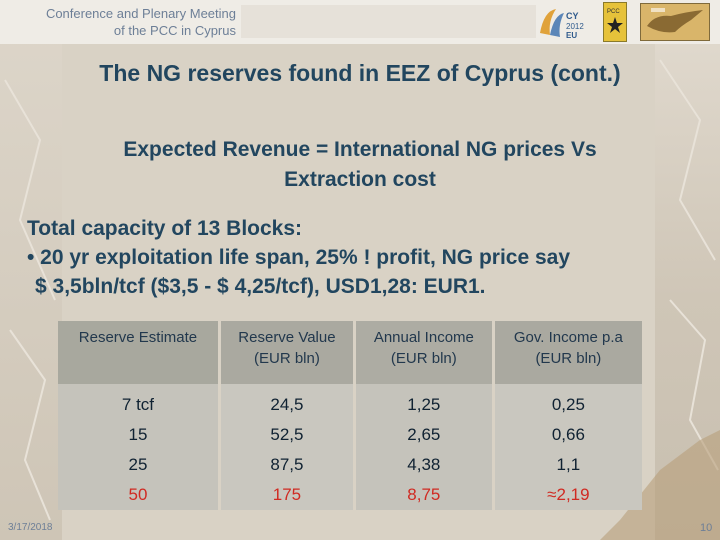  I want to click on subtitle-line2: Extraction cost, so click(360, 179).